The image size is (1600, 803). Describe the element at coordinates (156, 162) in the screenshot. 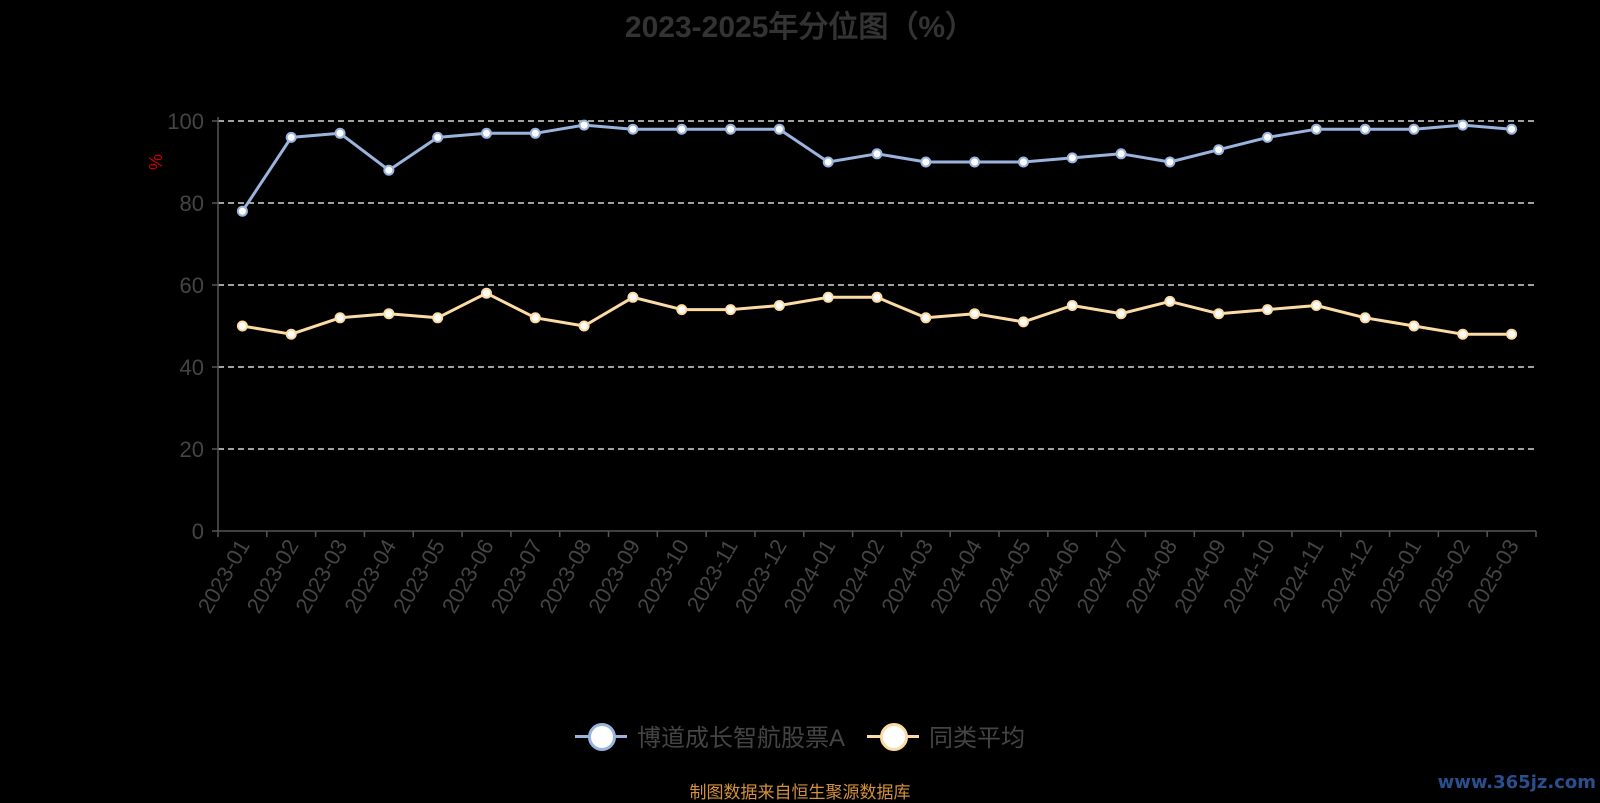

I see `y-axis-label: %` at that location.